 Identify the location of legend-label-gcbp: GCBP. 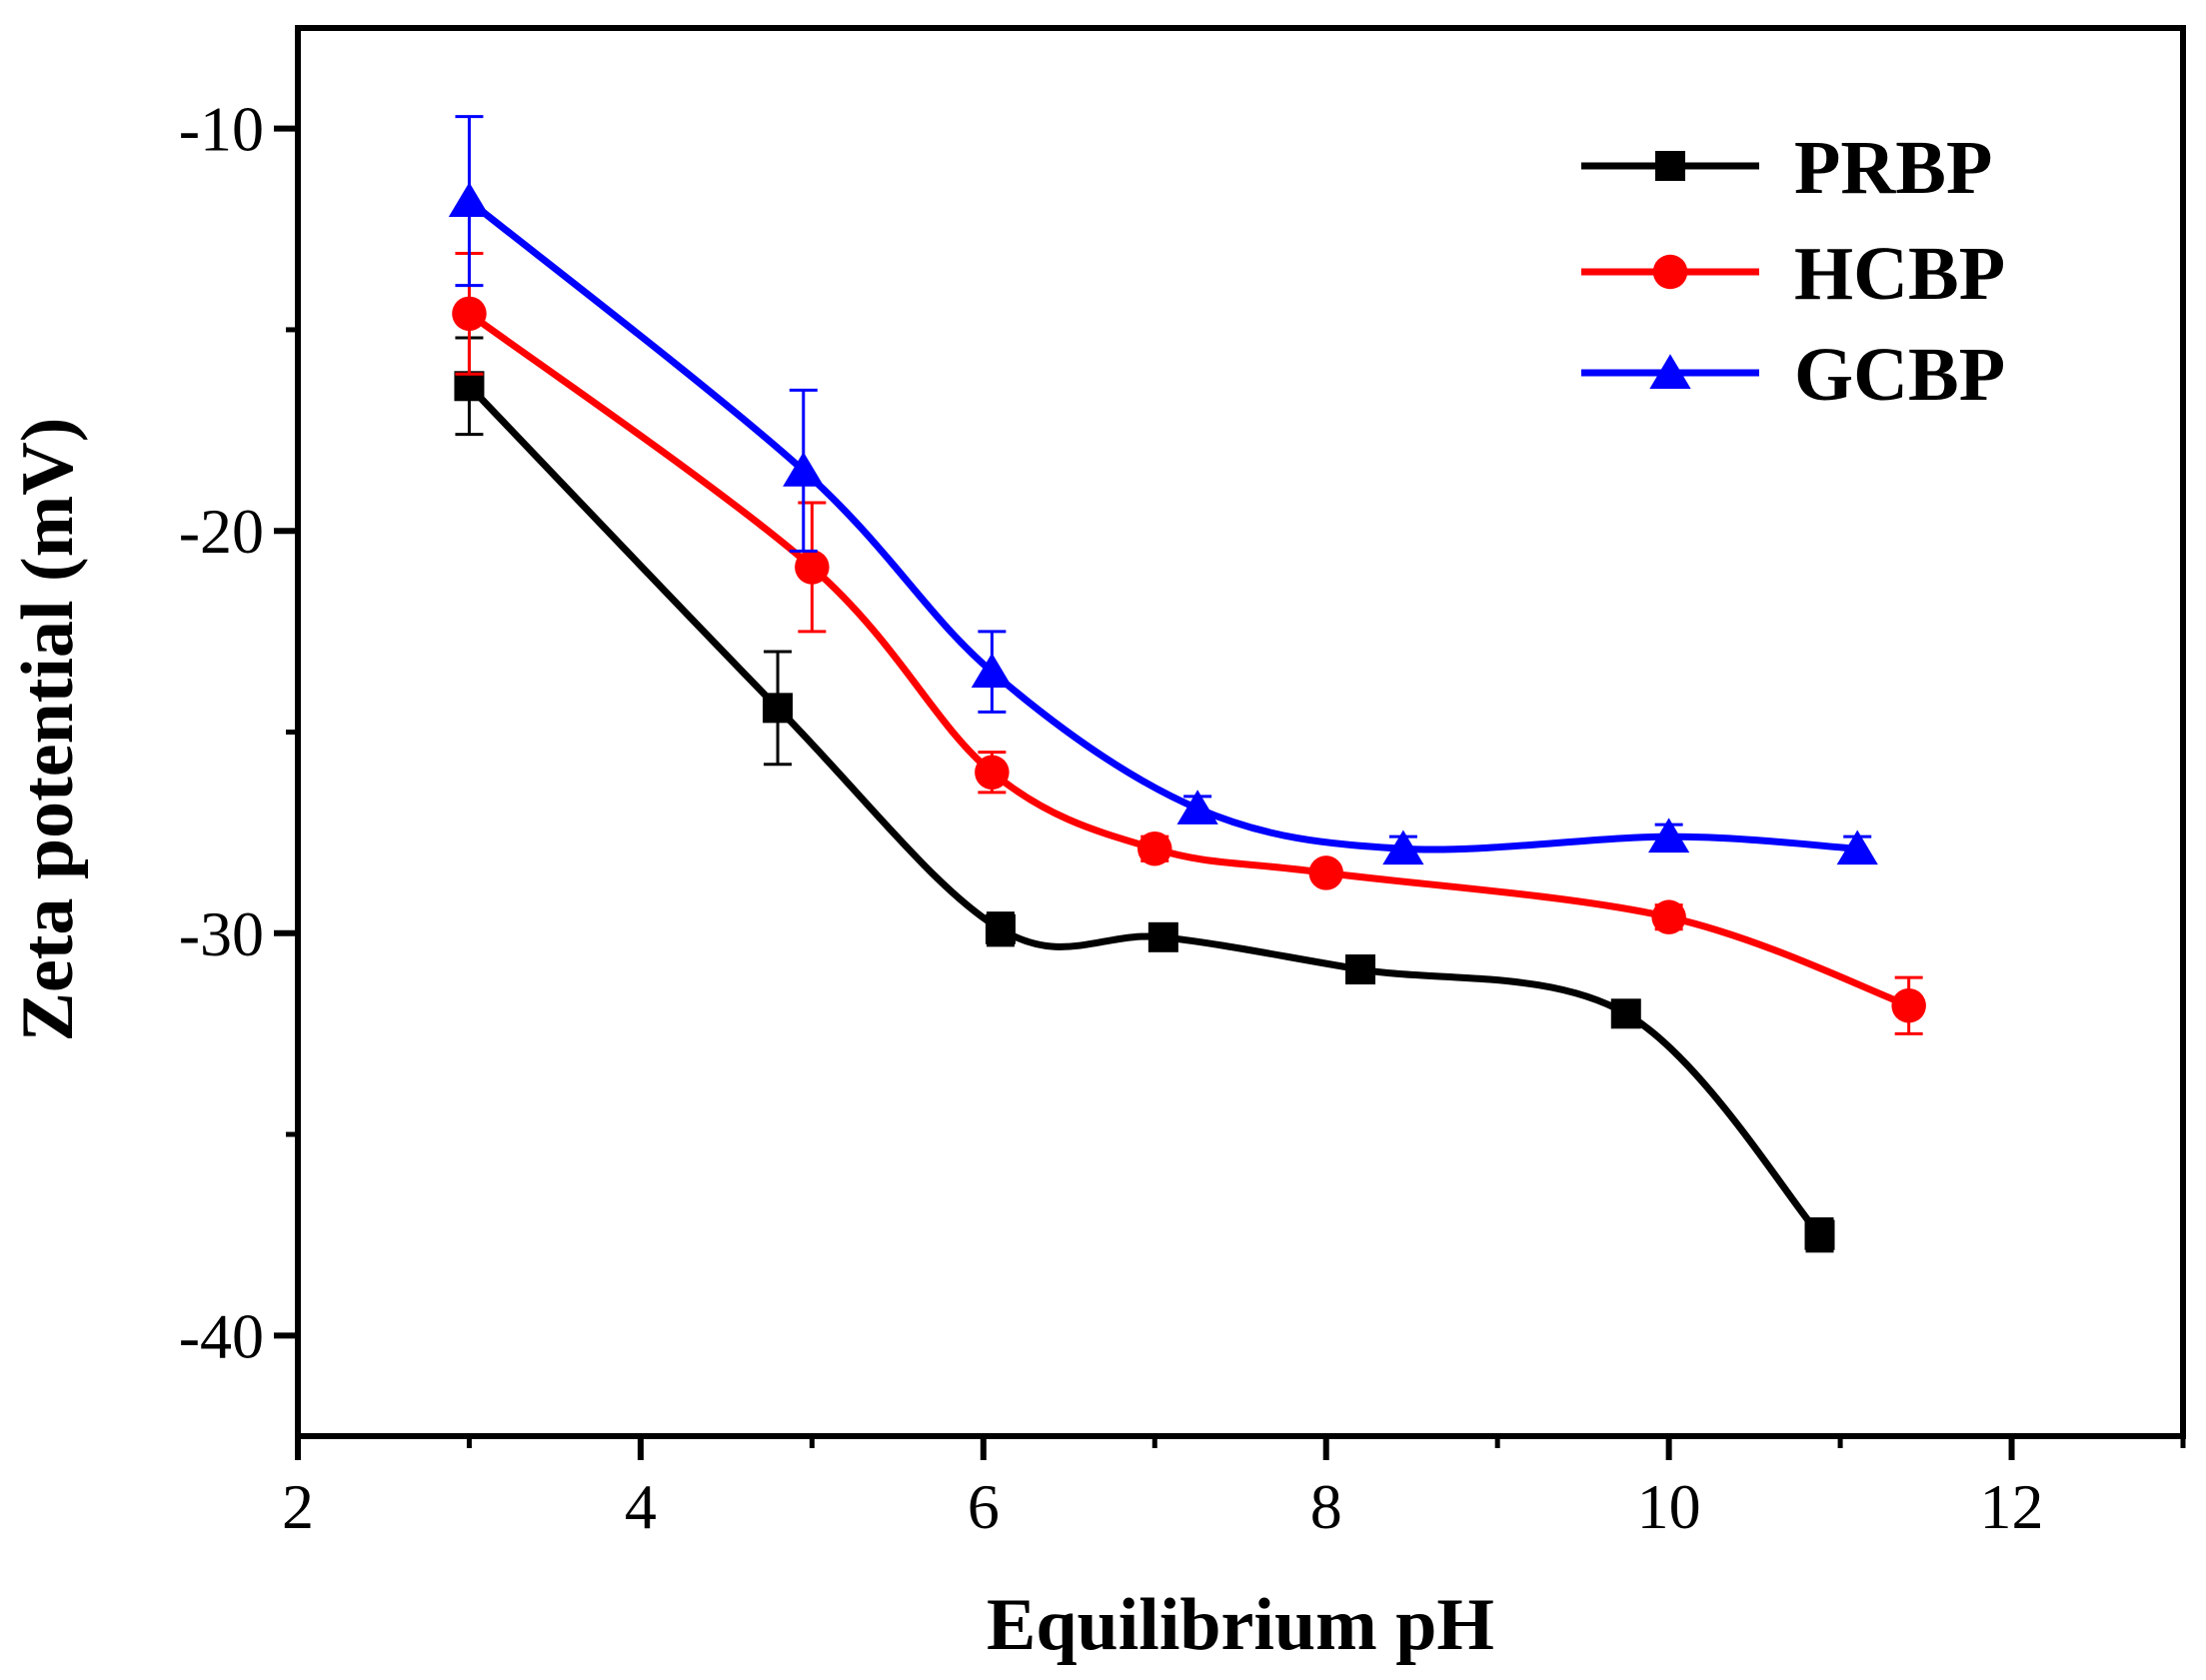
(1899, 375).